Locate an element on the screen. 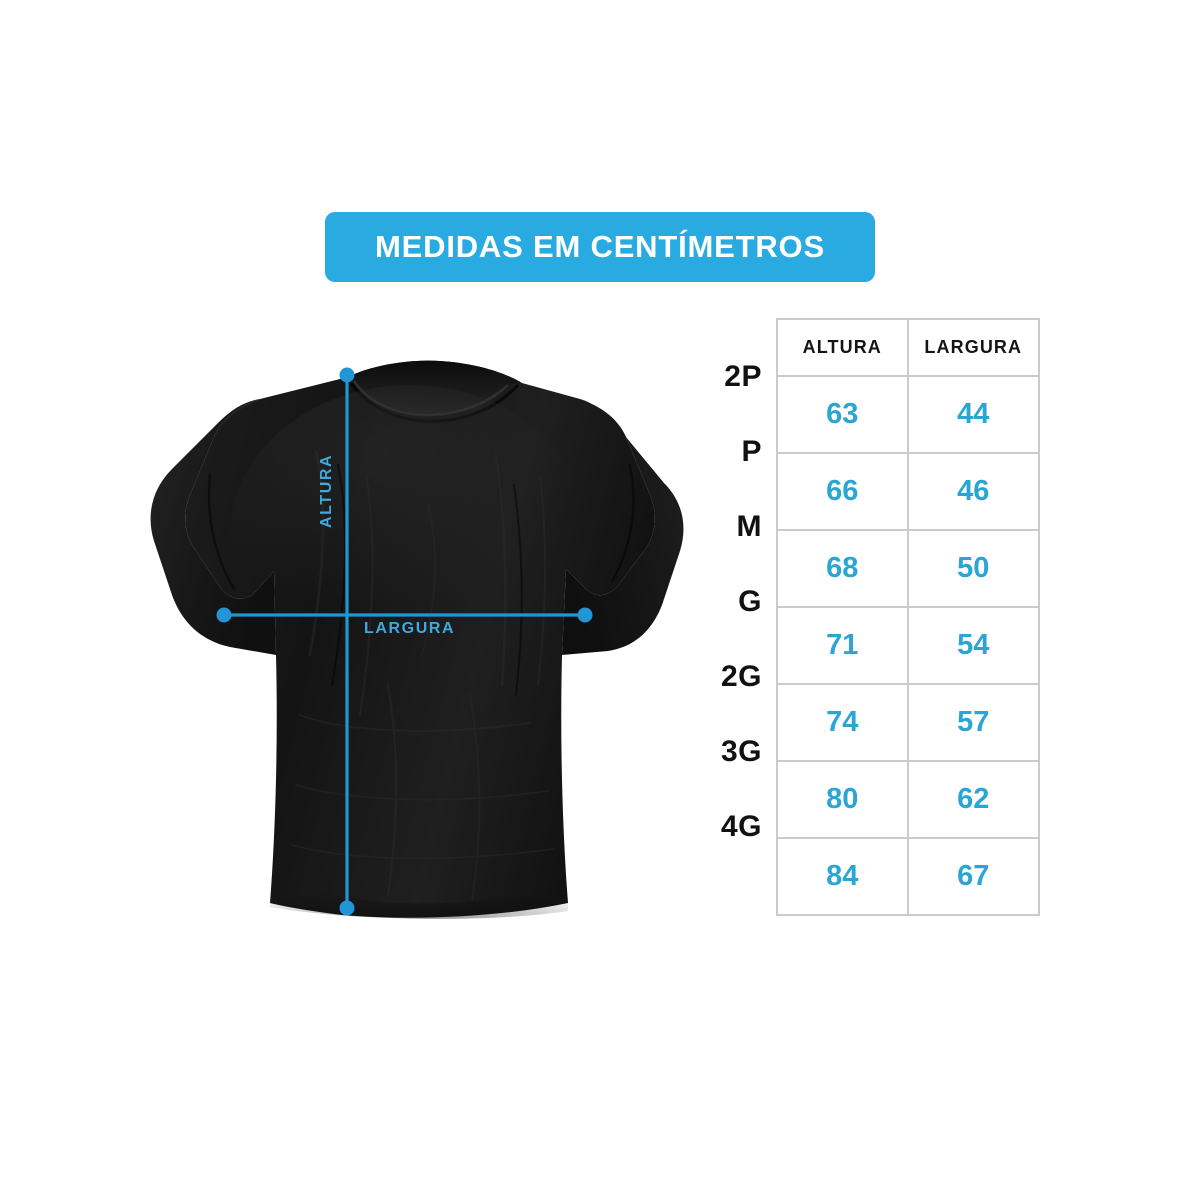 The image size is (1200, 1200). table-row: 84 67 is located at coordinates (908, 876).